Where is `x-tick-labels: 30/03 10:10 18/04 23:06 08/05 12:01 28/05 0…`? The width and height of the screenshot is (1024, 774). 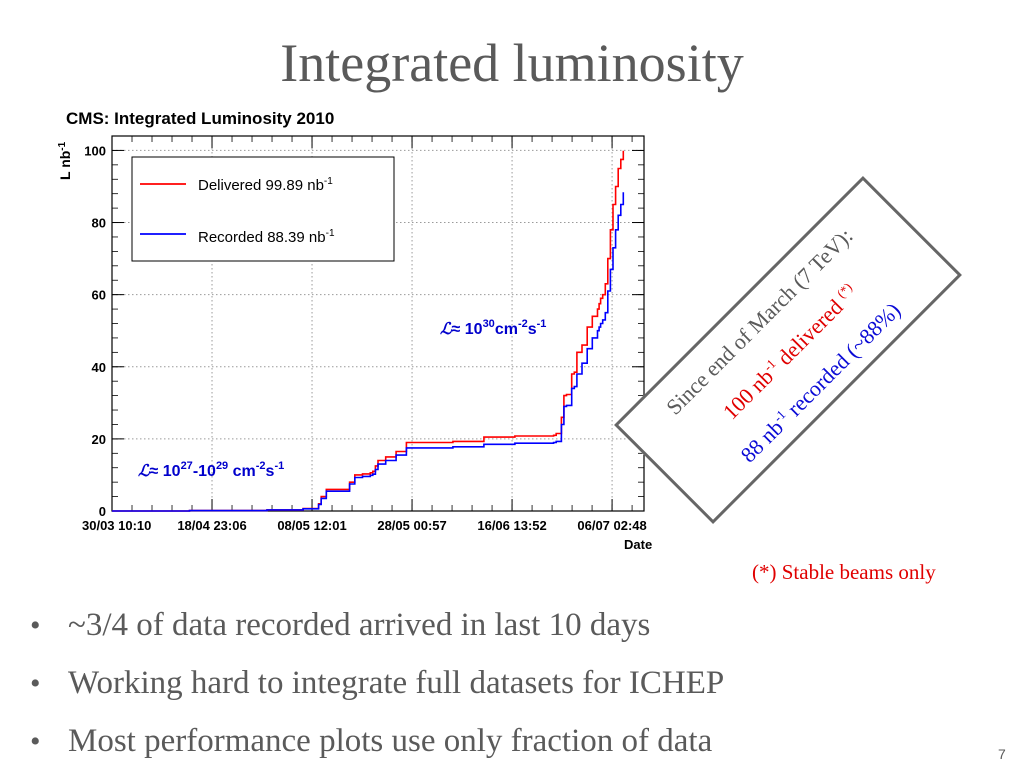
x-tick-labels: 30/03 10:10 18/04 23:06 08/05 12:01 28/05 0… is located at coordinates (364, 525).